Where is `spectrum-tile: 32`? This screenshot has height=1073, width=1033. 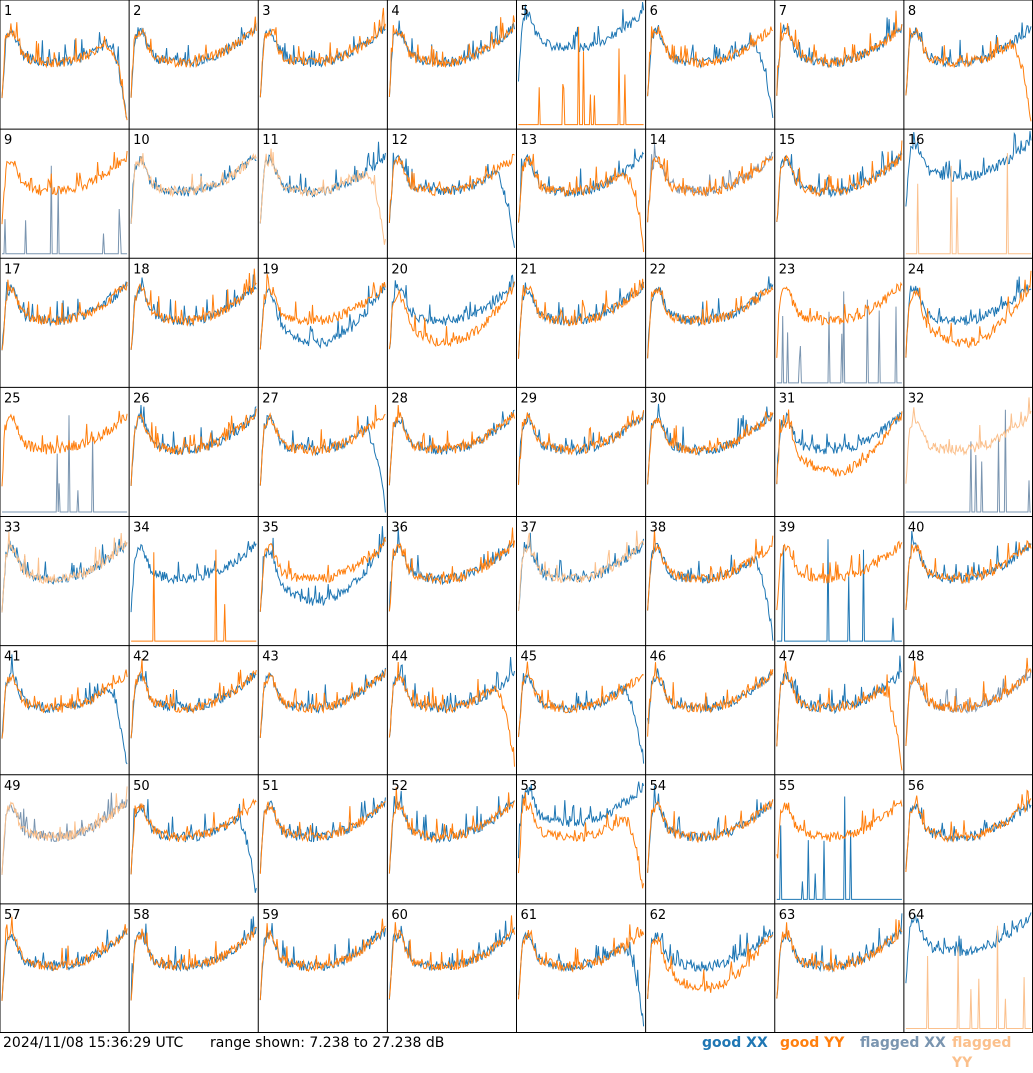
spectrum-tile: 32 is located at coordinates (968, 452).